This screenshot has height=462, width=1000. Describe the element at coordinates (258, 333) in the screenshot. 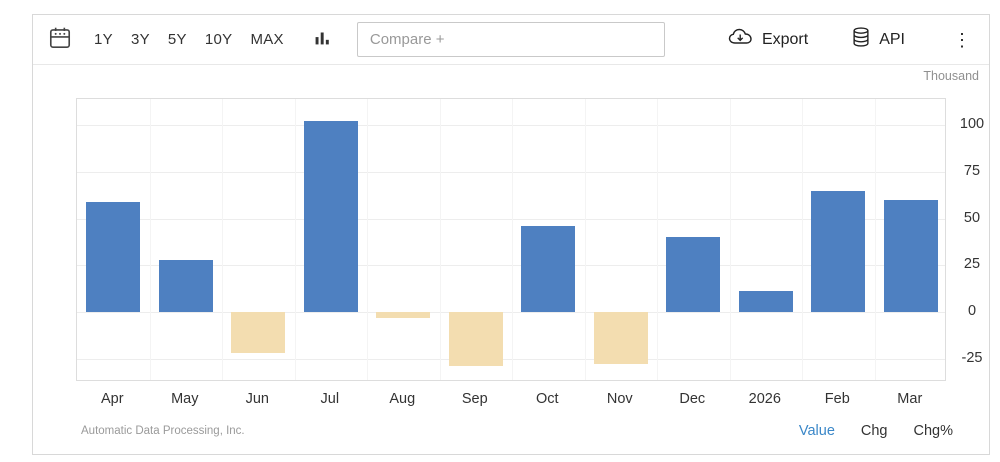

I see `bar-jun` at that location.